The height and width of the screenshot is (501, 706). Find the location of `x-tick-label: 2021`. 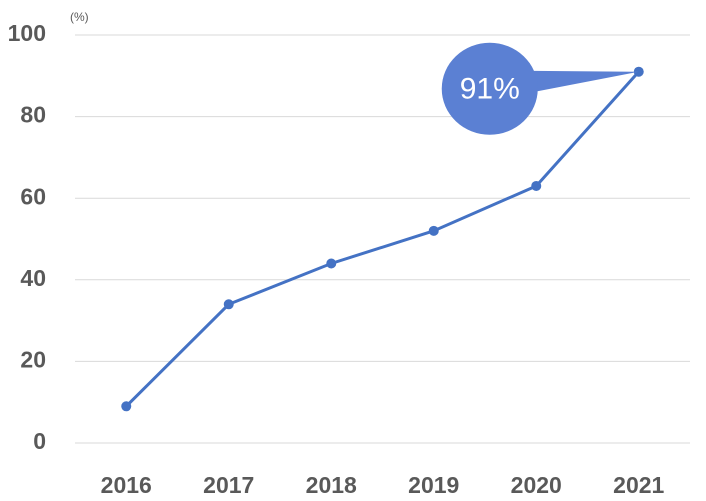

x-tick-label: 2021 is located at coordinates (638, 485).